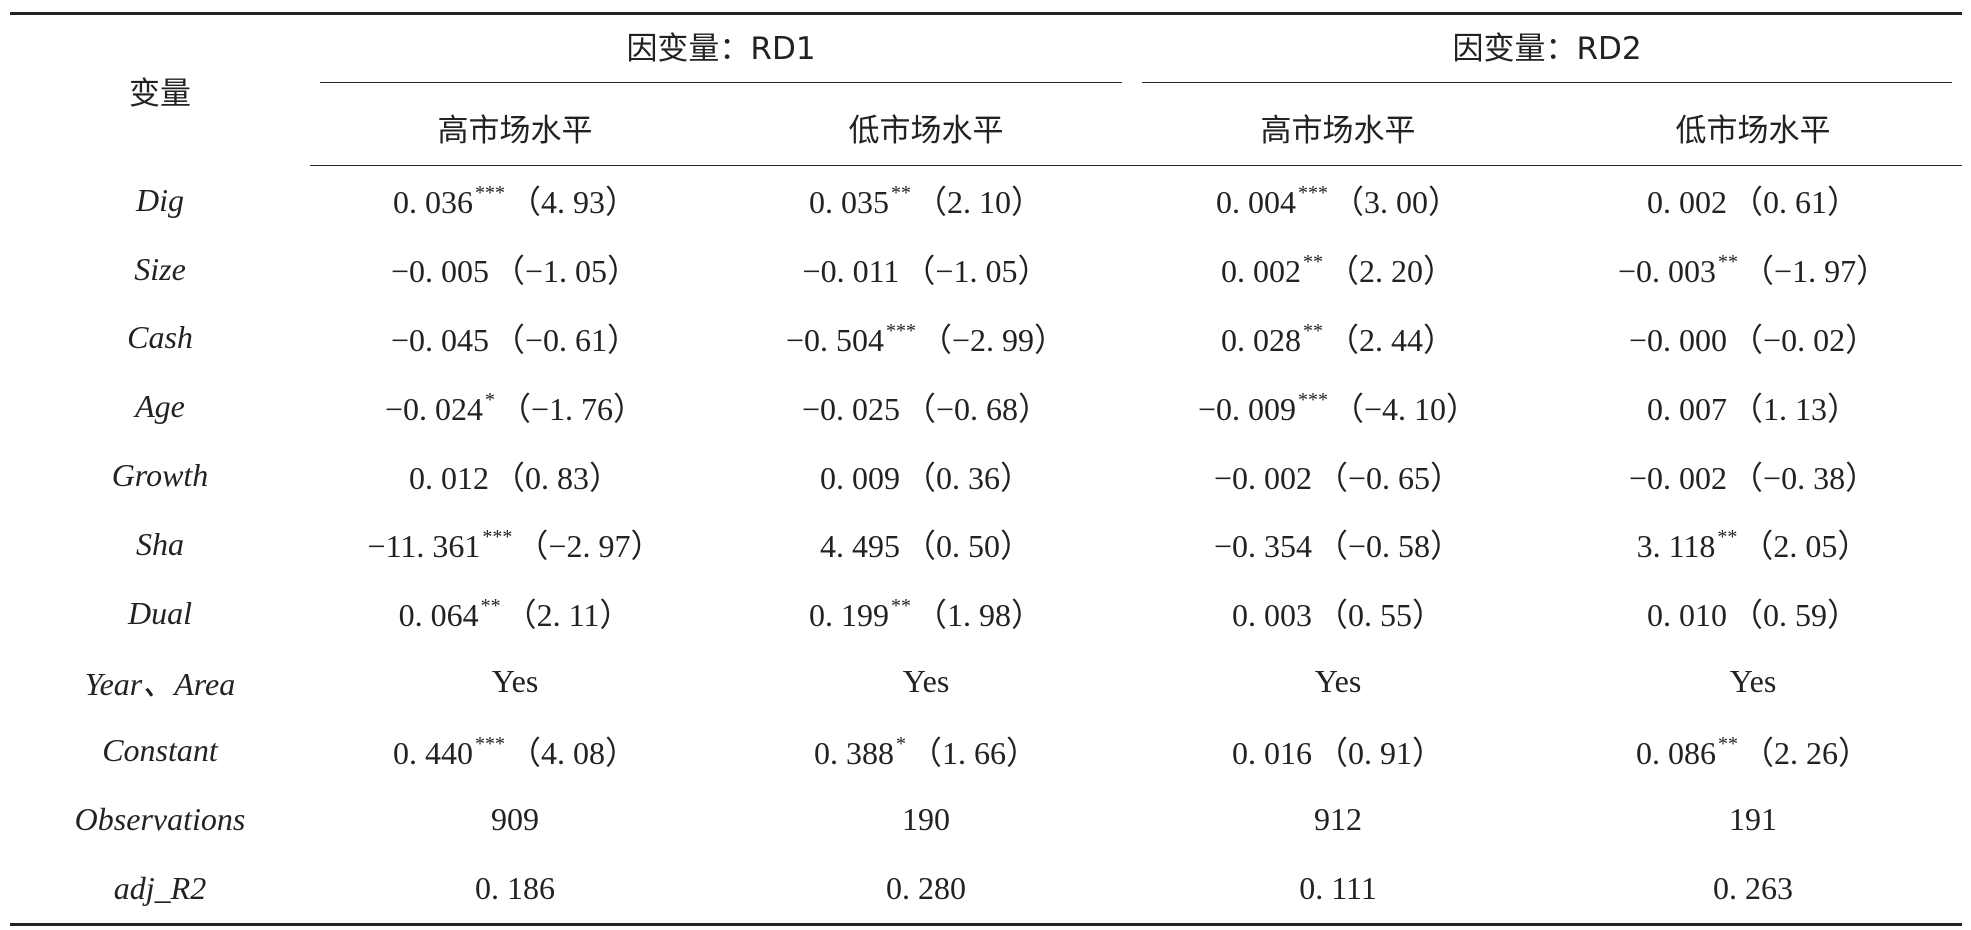 The width and height of the screenshot is (1971, 930). What do you see at coordinates (568, 615) in the screenshot?
I see `t-statistic: （2. 11）` at bounding box center [568, 615].